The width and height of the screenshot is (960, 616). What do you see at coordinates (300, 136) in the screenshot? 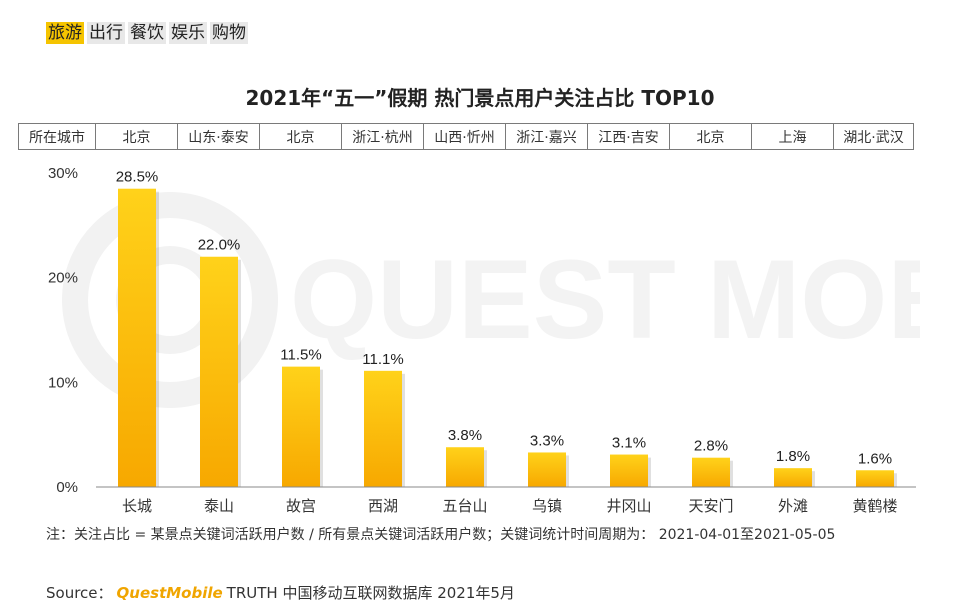
I see `city-cell-3: 北京` at bounding box center [300, 136].